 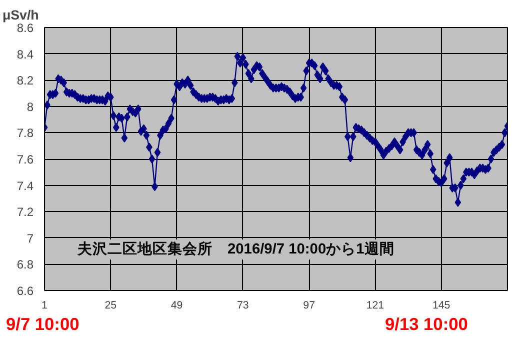 What do you see at coordinates (25, 159) in the screenshot?
I see `y-tick-label: 7.6` at bounding box center [25, 159].